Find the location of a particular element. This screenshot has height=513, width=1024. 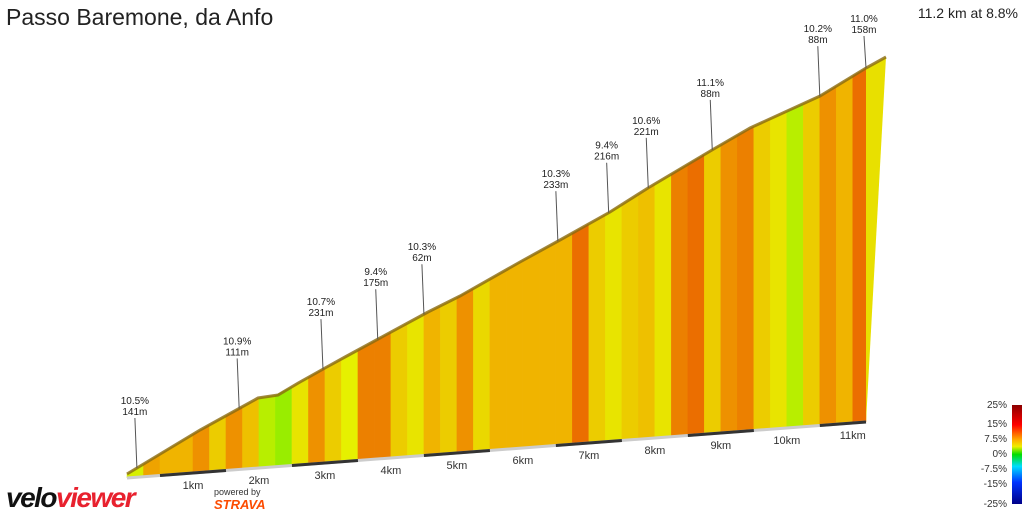

annotation-gradient: 10.2% is located at coordinates (818, 29).